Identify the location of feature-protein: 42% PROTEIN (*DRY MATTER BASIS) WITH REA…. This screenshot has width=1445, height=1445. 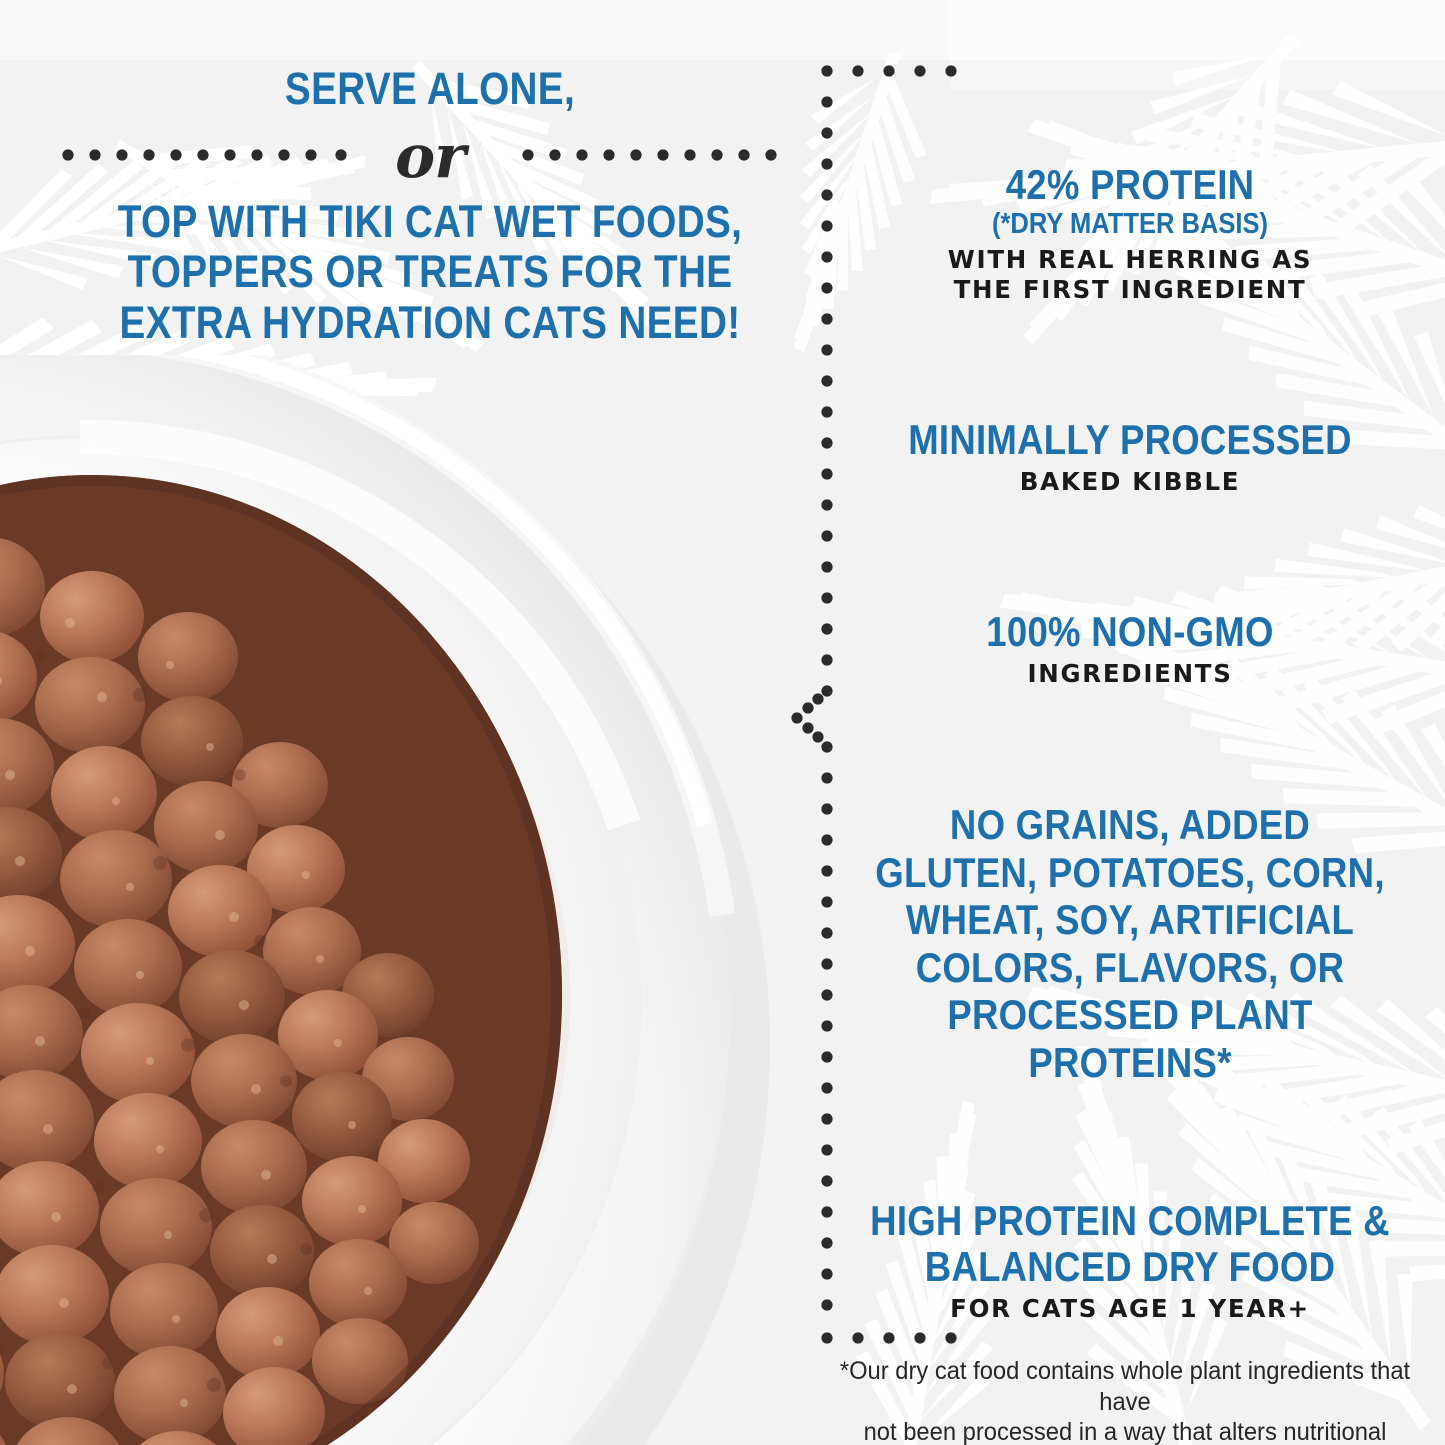
(1130, 233).